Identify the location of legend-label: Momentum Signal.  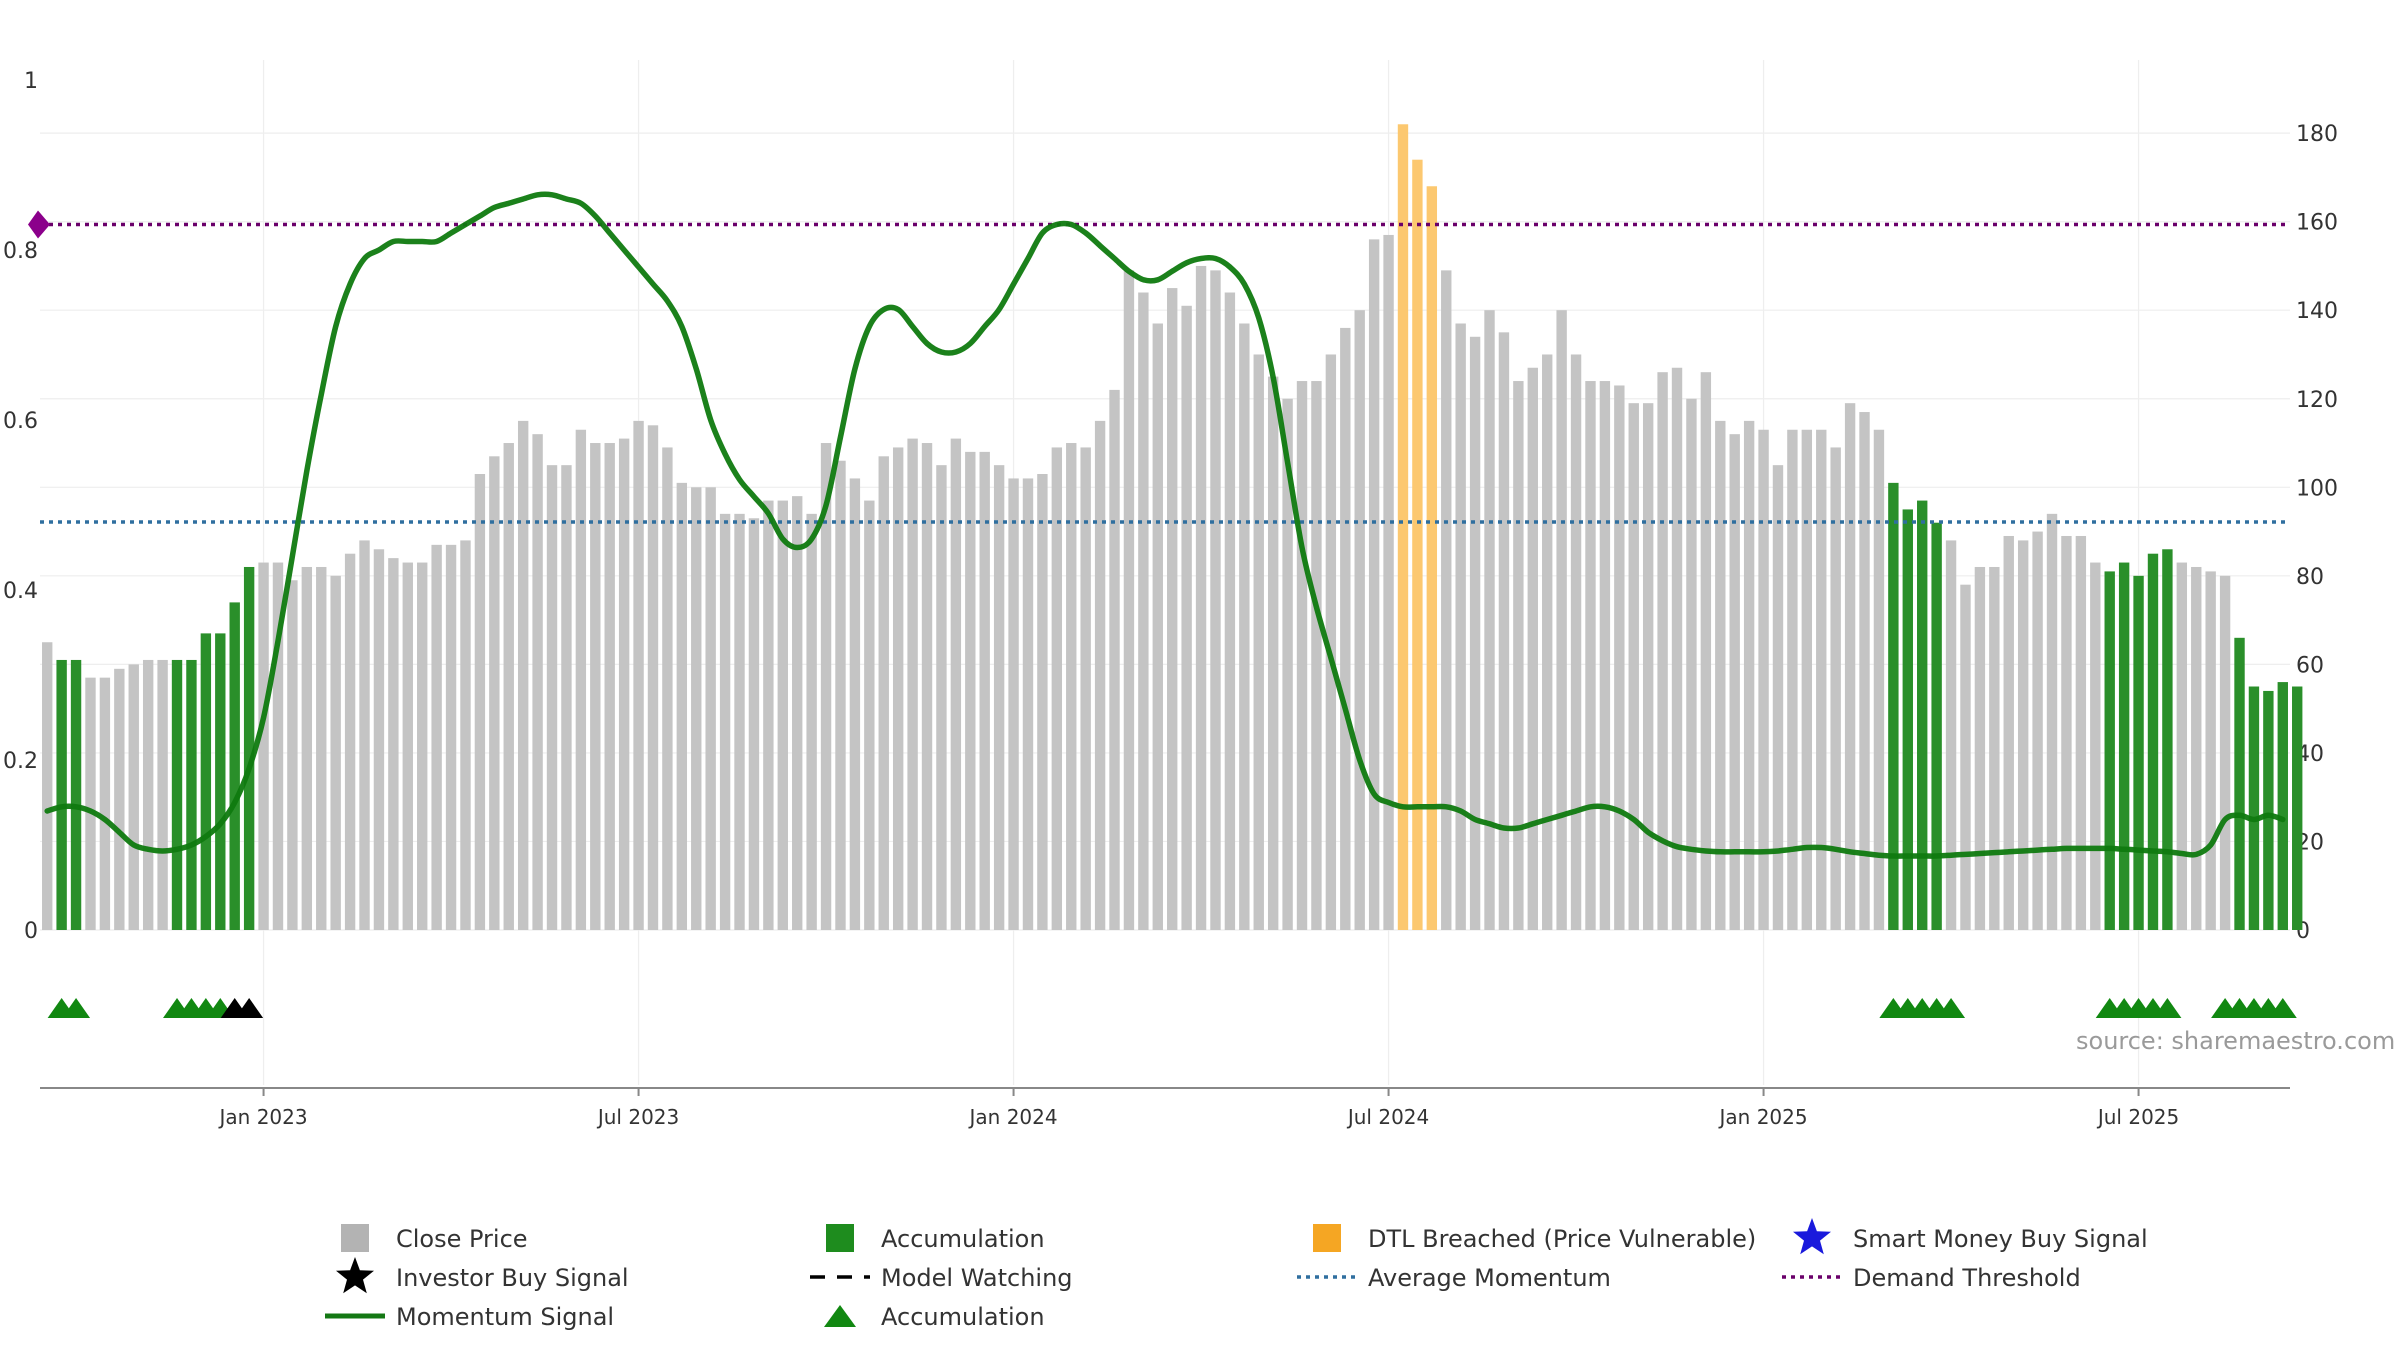
(505, 1317).